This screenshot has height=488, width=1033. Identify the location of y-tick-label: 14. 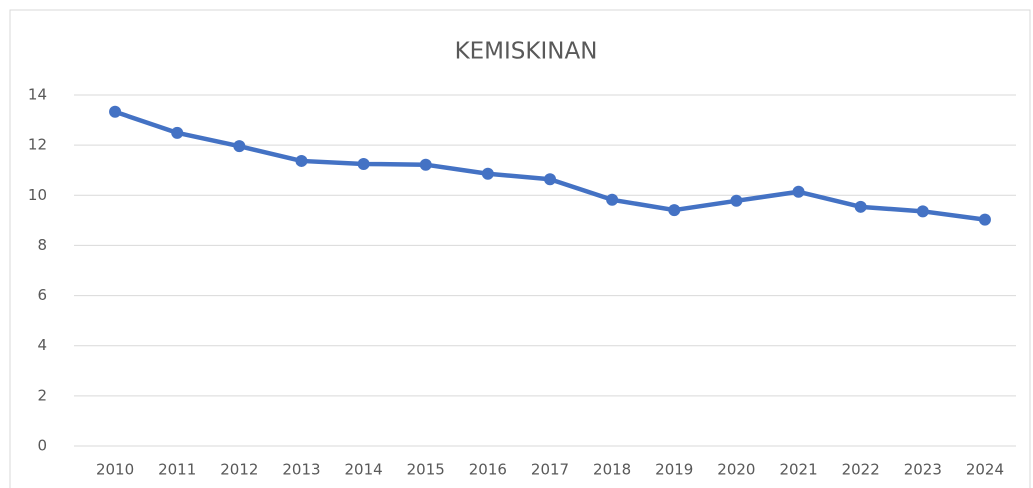
(37, 95).